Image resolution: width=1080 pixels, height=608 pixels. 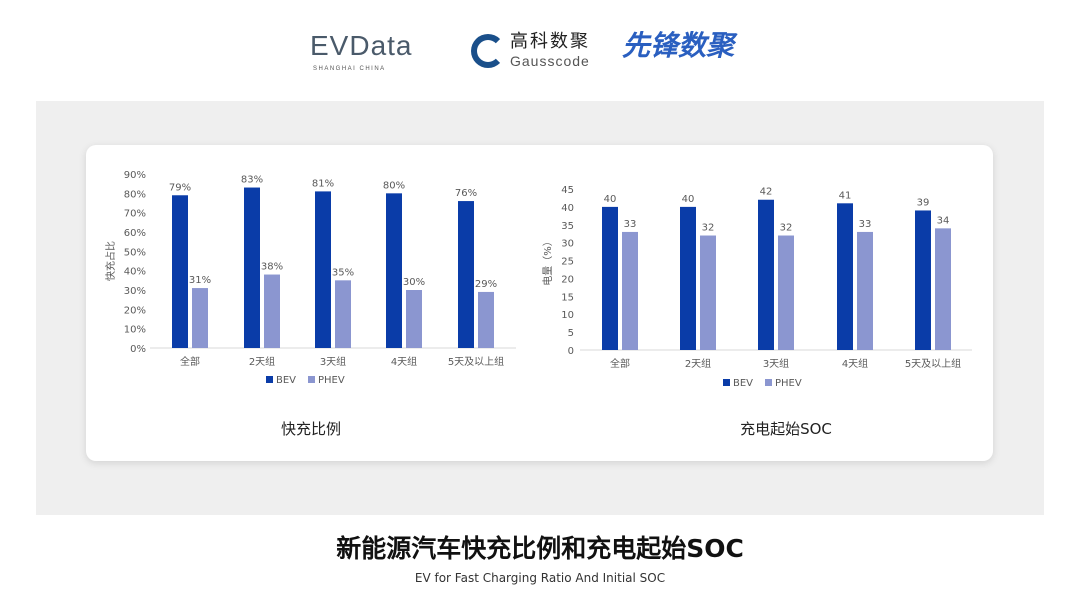 What do you see at coordinates (414, 282) in the screenshot?
I see `data-label: 30%` at bounding box center [414, 282].